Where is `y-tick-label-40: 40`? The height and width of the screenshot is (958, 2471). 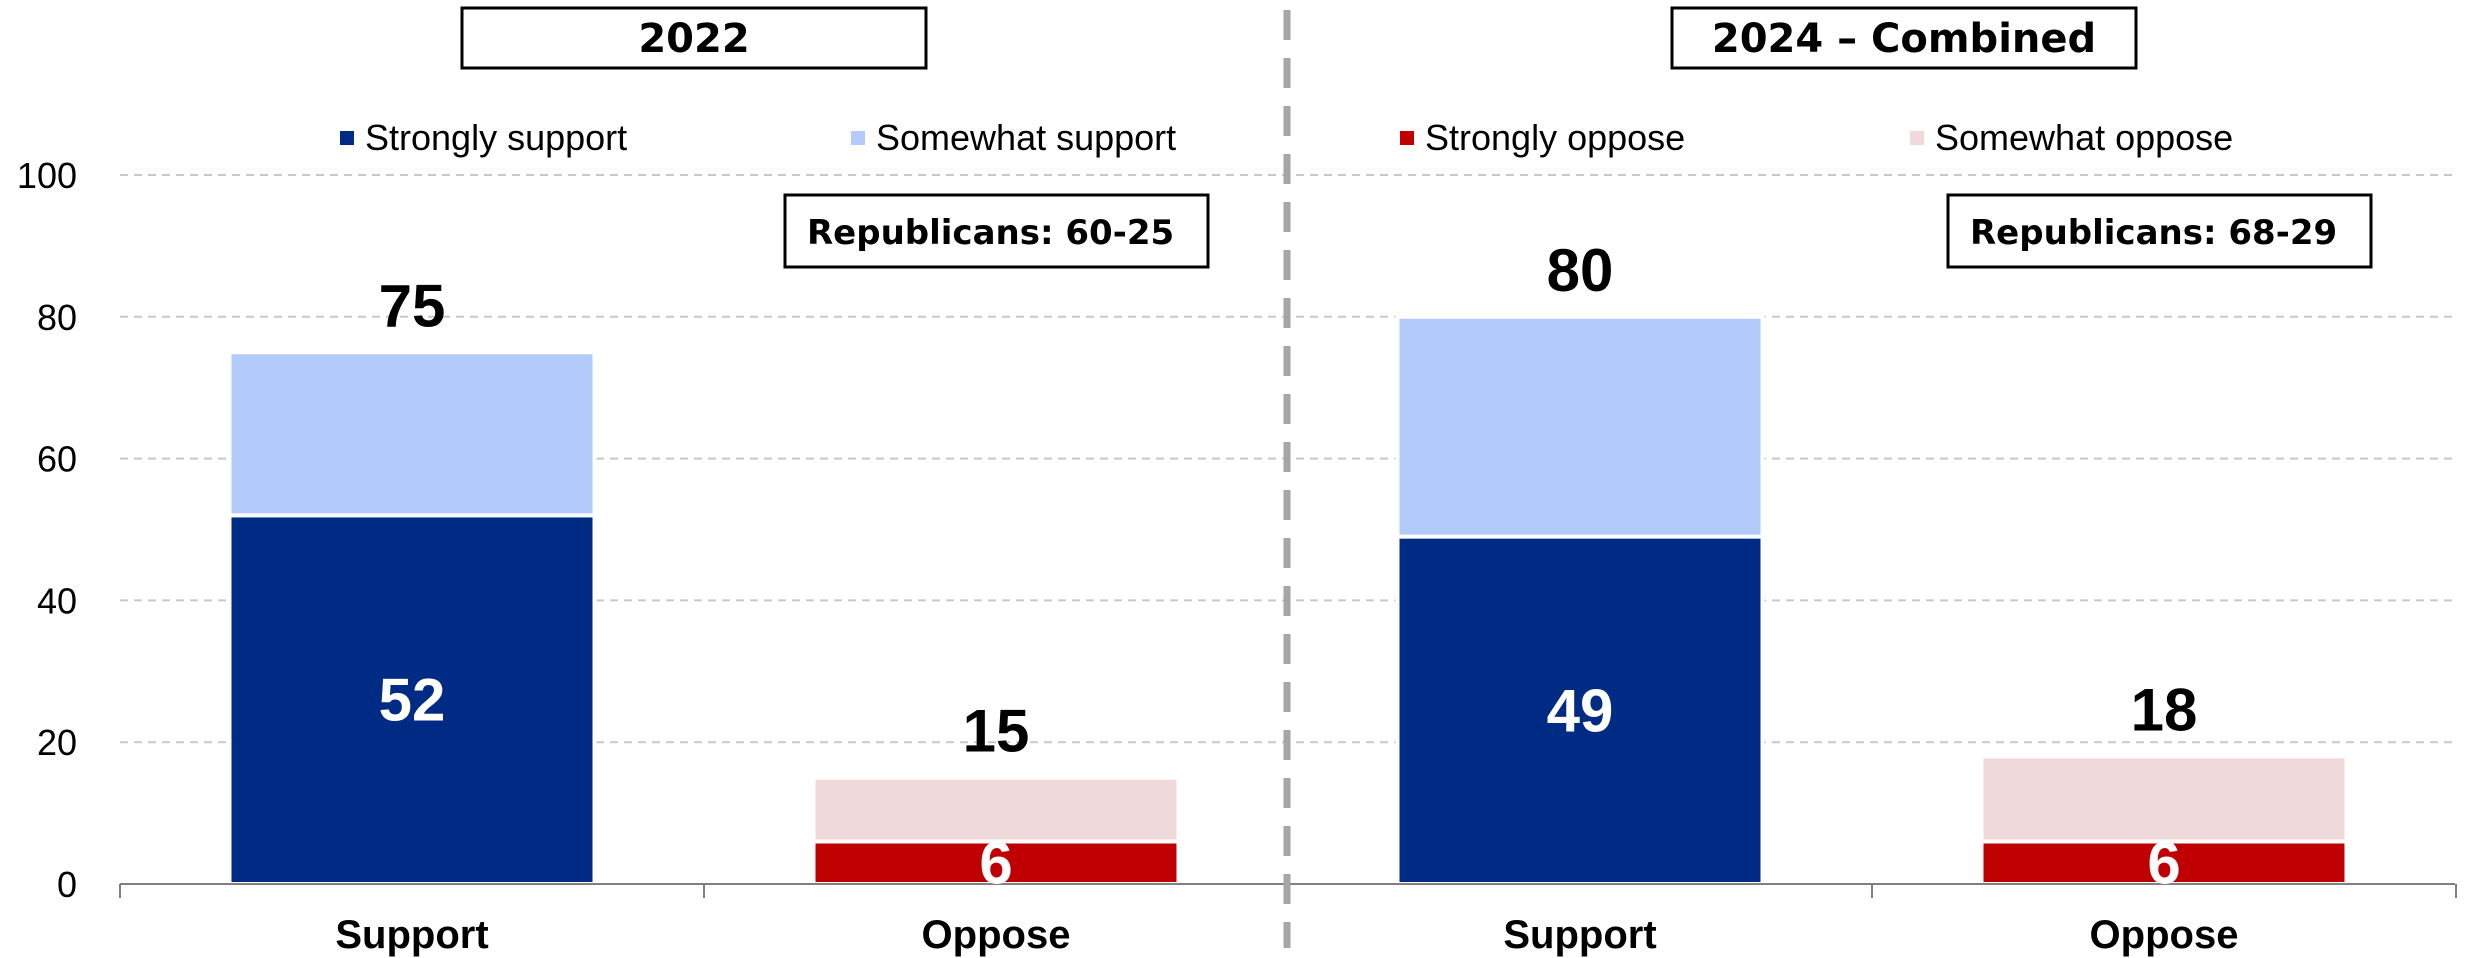
y-tick-label-40: 40 is located at coordinates (57, 600).